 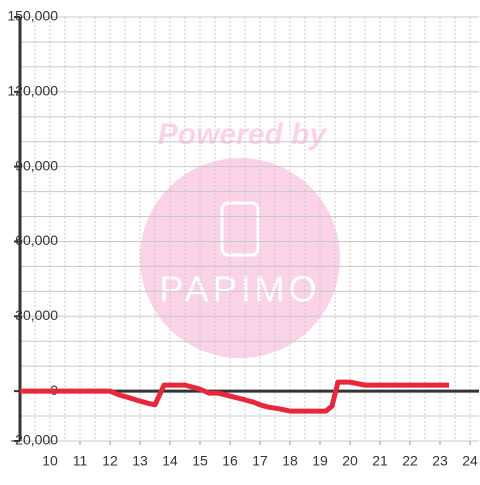 I want to click on y-tick-label: 120,000, so click(x=32, y=91).